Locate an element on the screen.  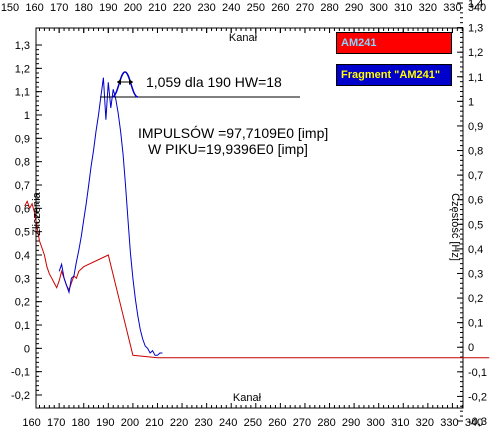
left-tick-label: 0,7 is located at coordinates (22, 186).